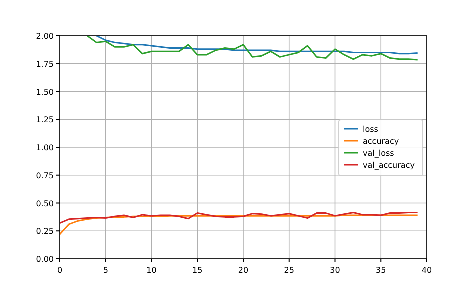 The height and width of the screenshot is (296, 474). Describe the element at coordinates (370, 129) in the screenshot. I see `legend-label: loss` at that location.